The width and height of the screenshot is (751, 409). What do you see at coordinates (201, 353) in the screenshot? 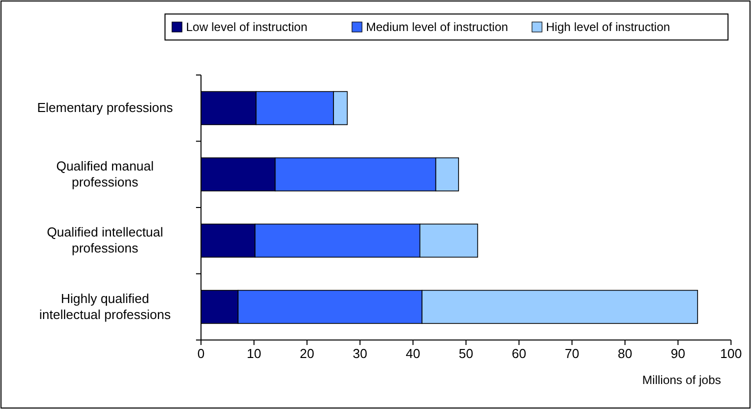
I see `x-tick-label: 0` at bounding box center [201, 353].